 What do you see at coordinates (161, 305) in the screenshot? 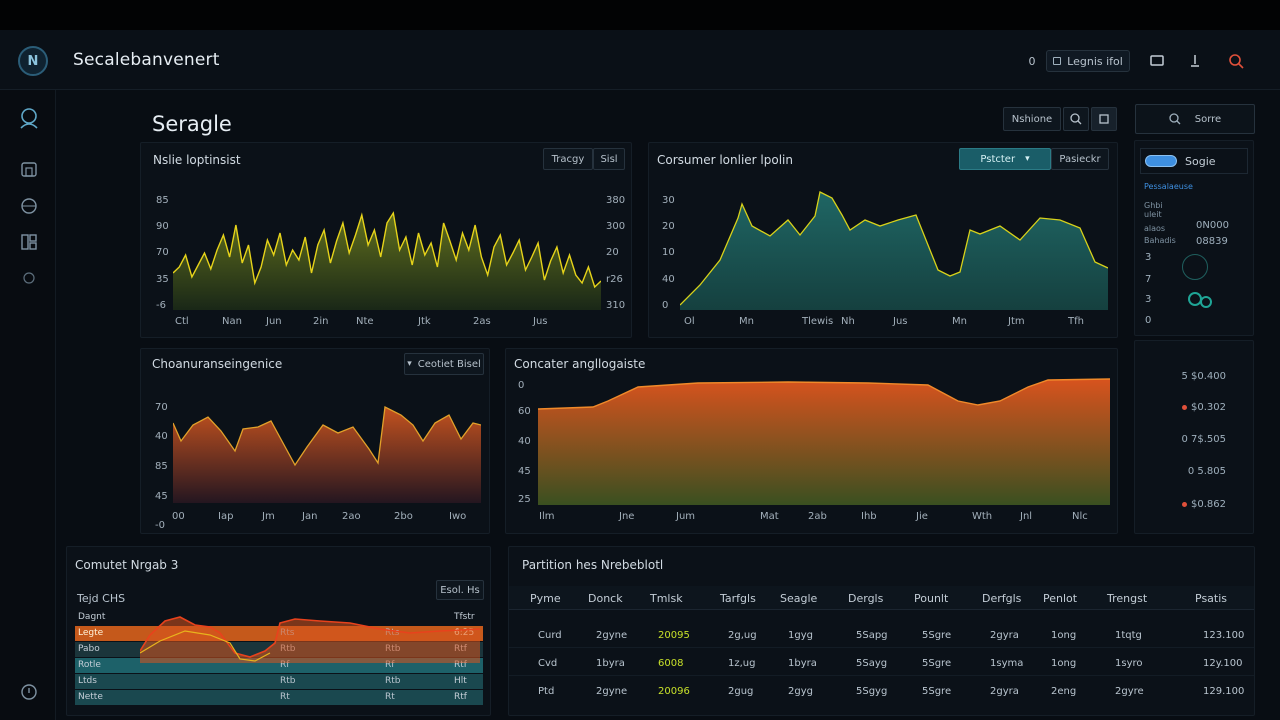
I see `panel1-y-left-tick: -6` at bounding box center [161, 305].